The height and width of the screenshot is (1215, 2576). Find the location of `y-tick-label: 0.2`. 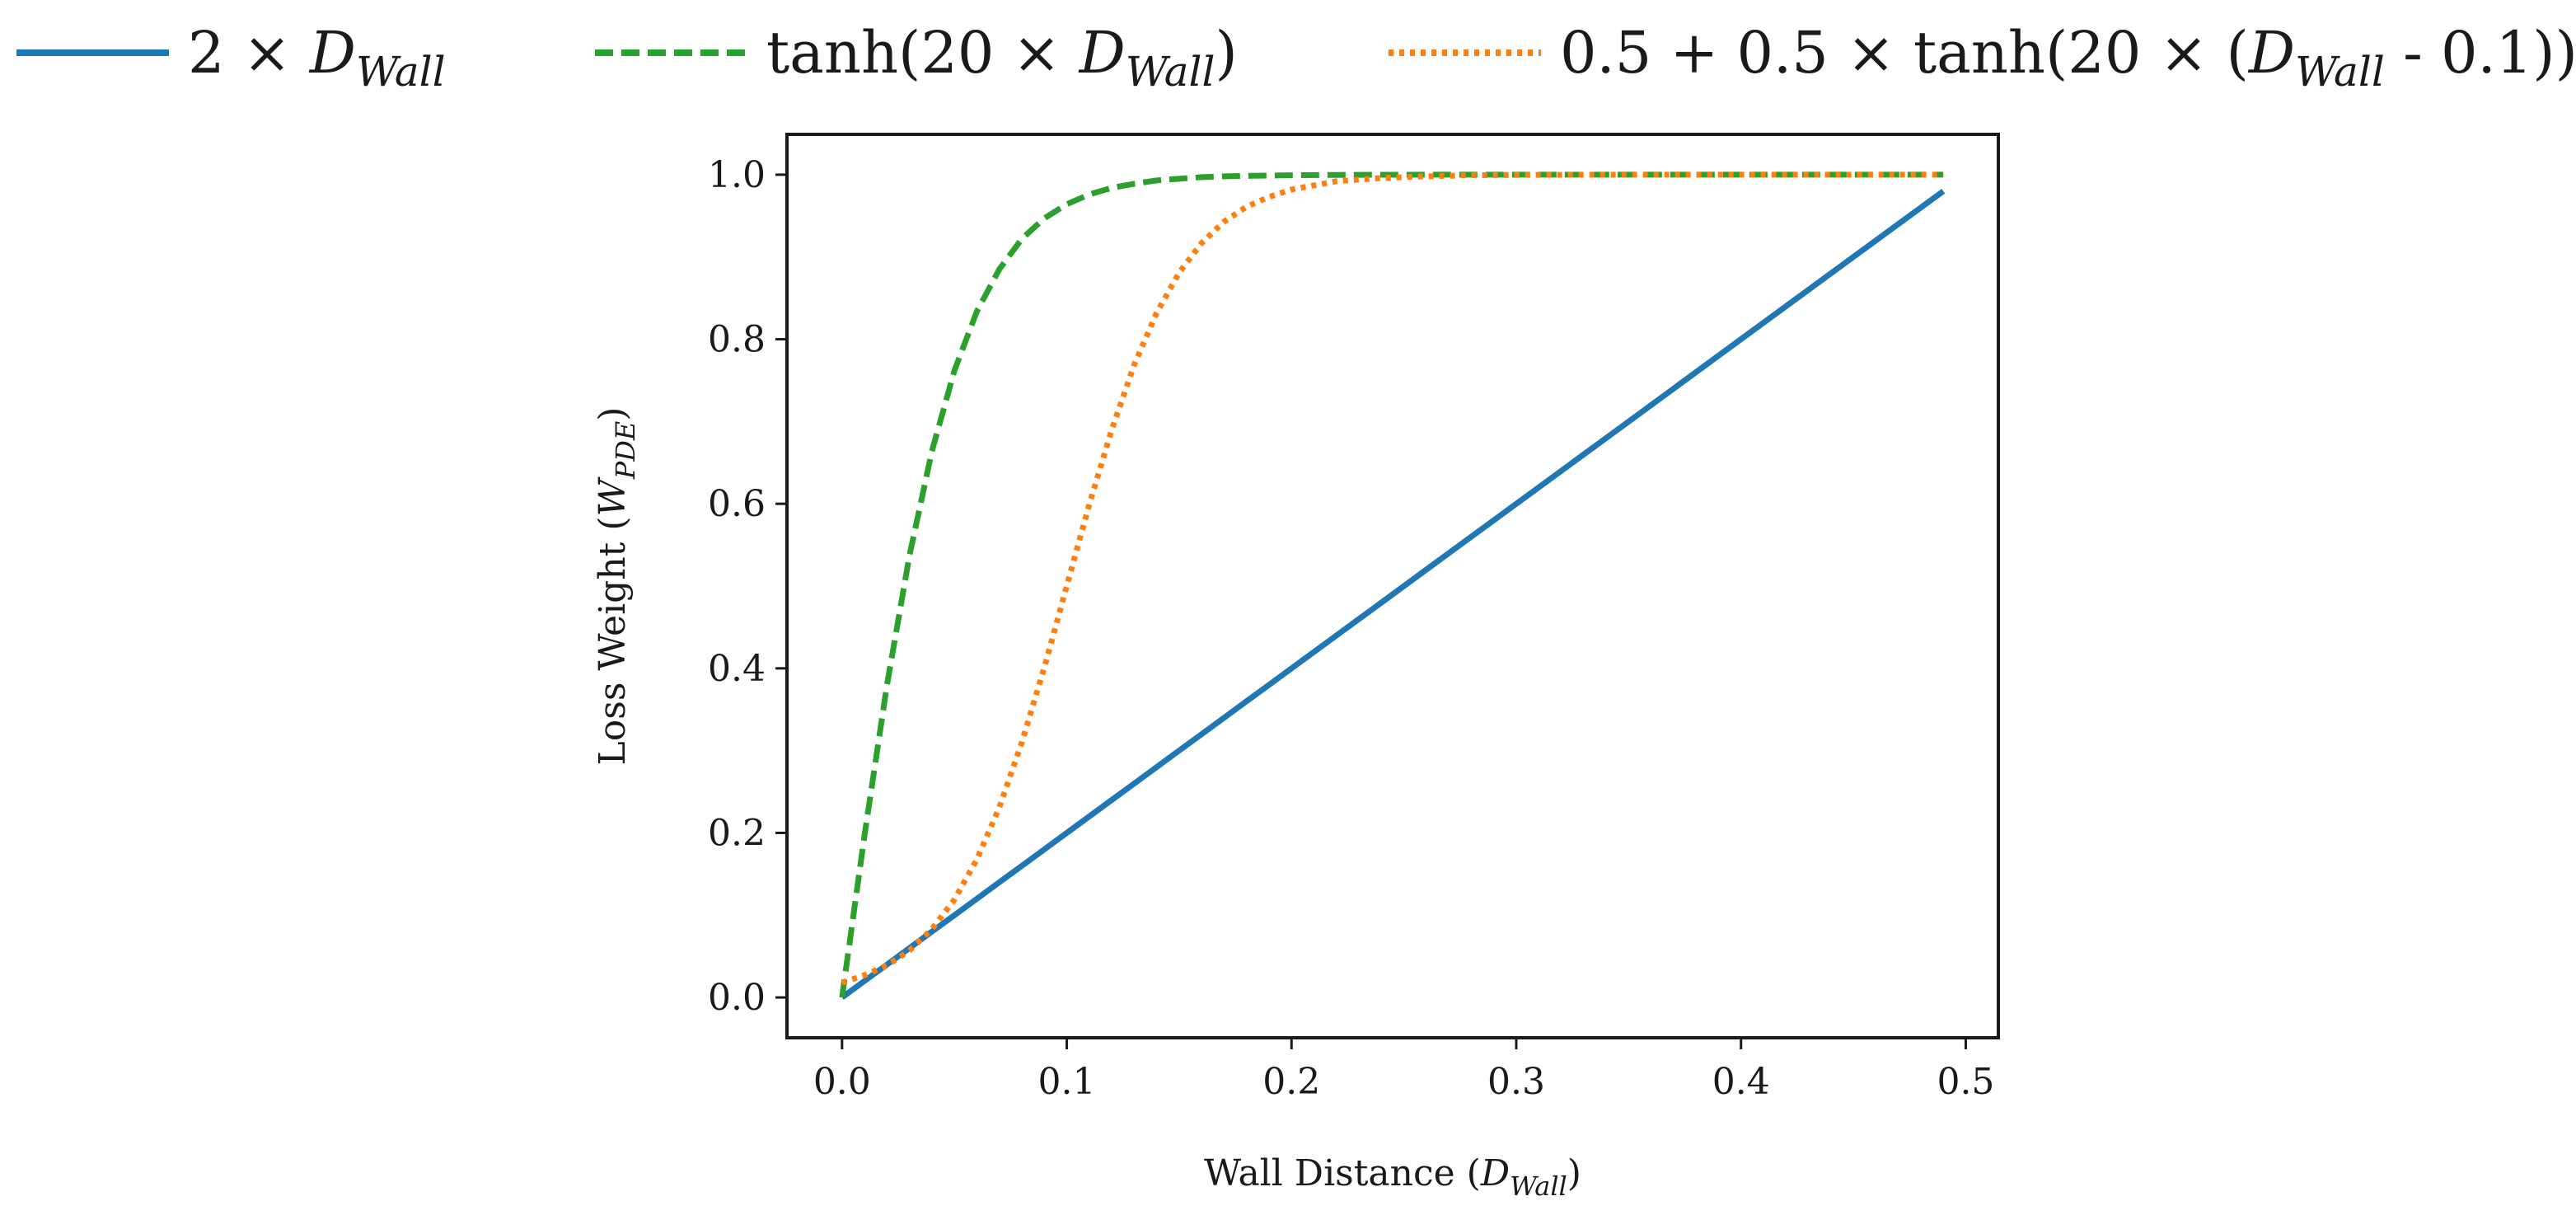

y-tick-label: 0.2 is located at coordinates (737, 833).